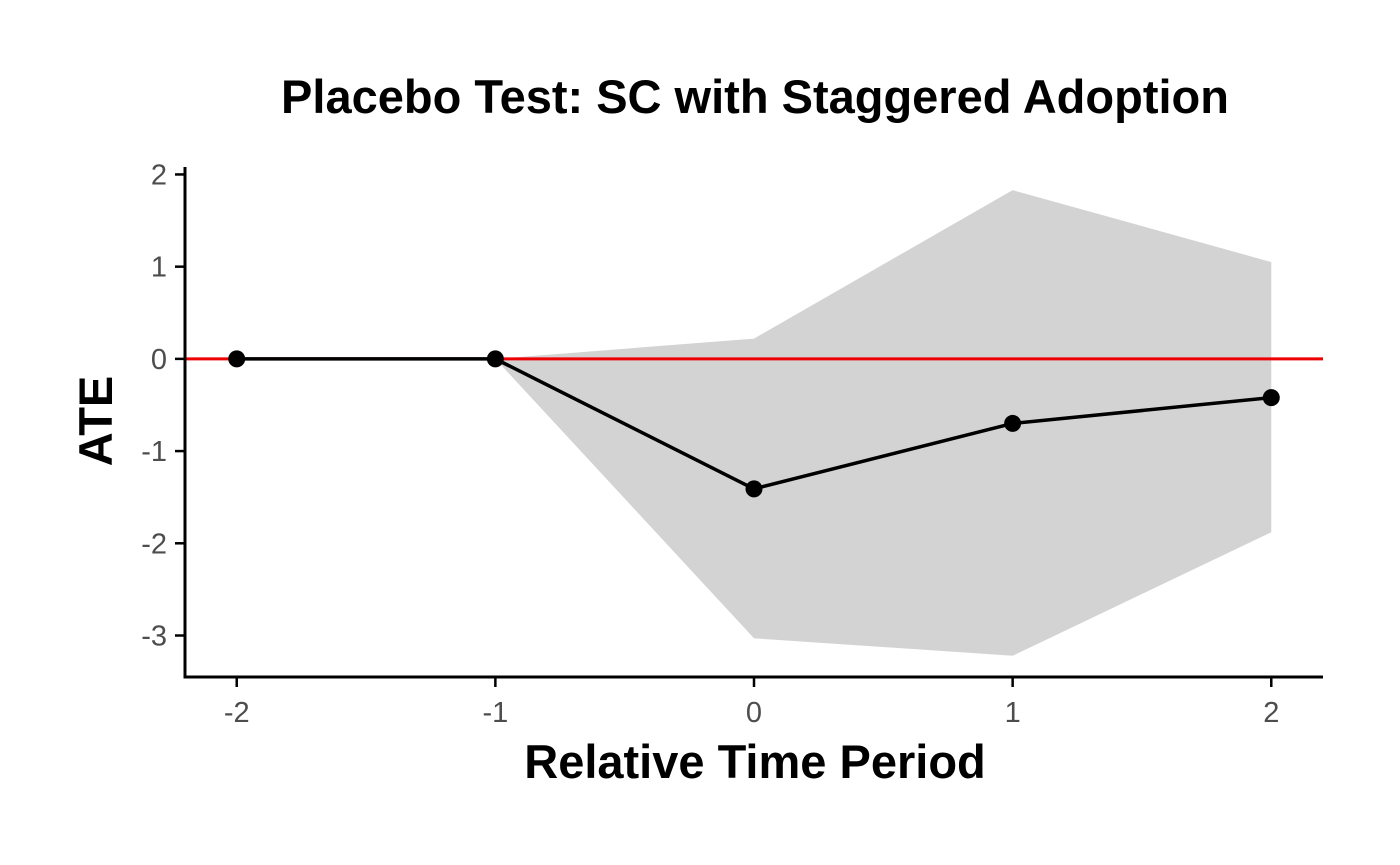  I want to click on y-tick-label: -1, so click(154, 452).